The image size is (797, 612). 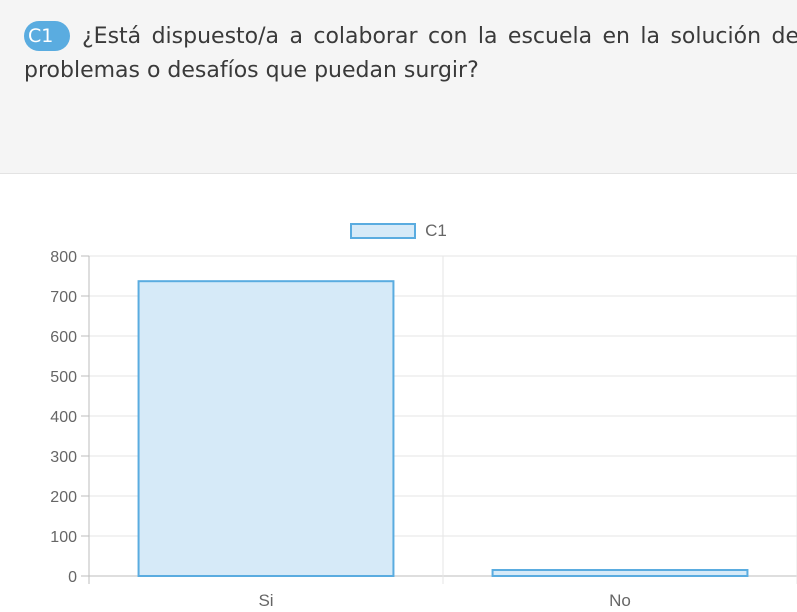 I want to click on bar-no, so click(x=620, y=573).